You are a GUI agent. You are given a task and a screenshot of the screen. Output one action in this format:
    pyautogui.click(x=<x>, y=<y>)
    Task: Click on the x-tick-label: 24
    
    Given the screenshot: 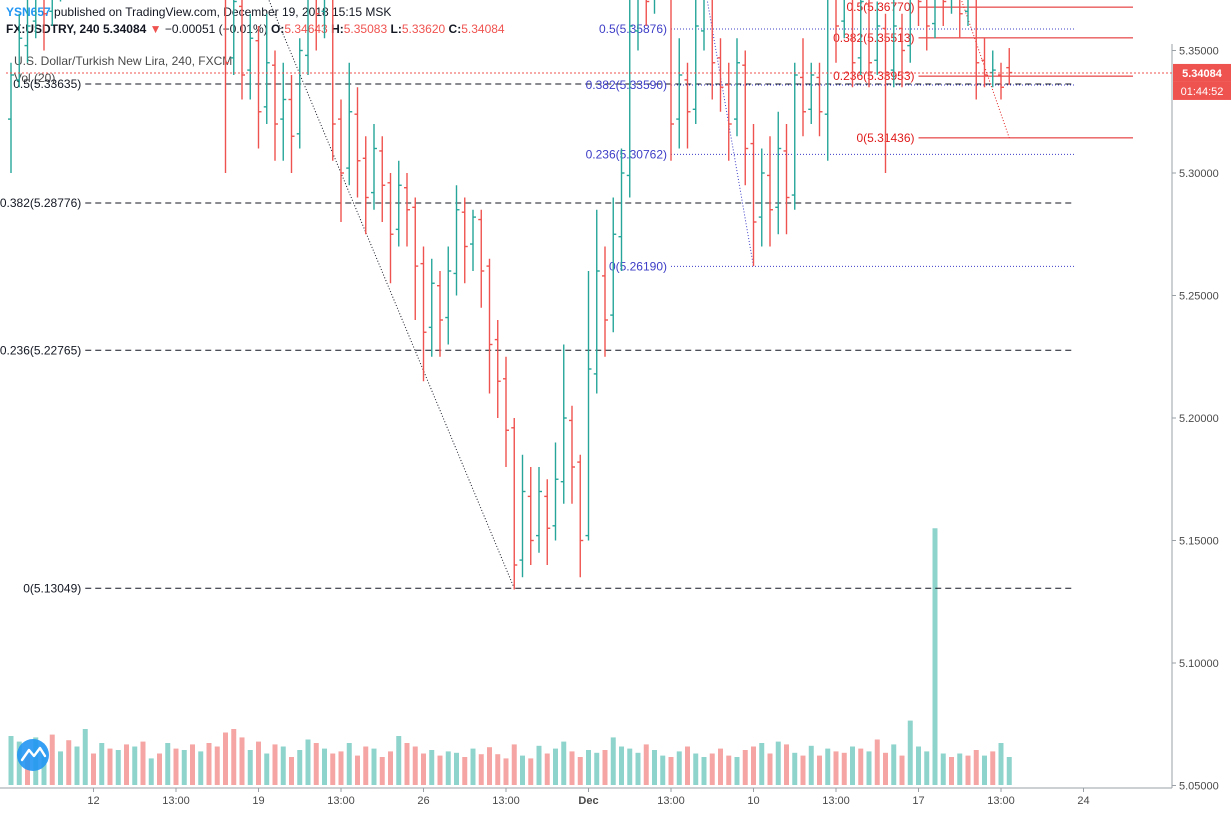 What is the action you would take?
    pyautogui.click(x=1083, y=801)
    